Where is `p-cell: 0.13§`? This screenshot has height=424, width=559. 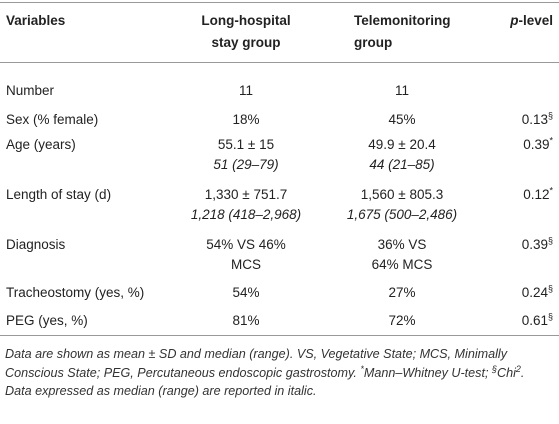 p-cell: 0.13§ is located at coordinates (524, 119).